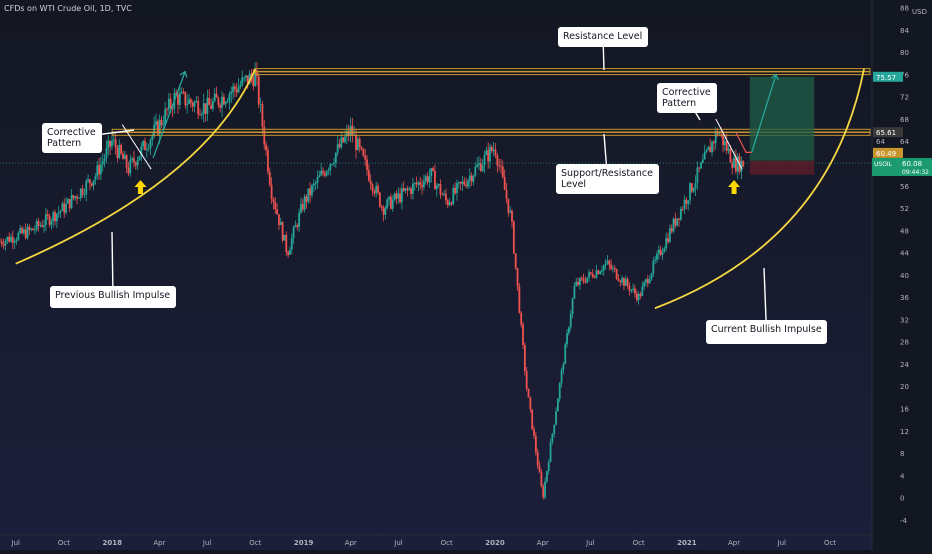  Describe the element at coordinates (904, 365) in the screenshot. I see `y-tick-label: 24` at that location.